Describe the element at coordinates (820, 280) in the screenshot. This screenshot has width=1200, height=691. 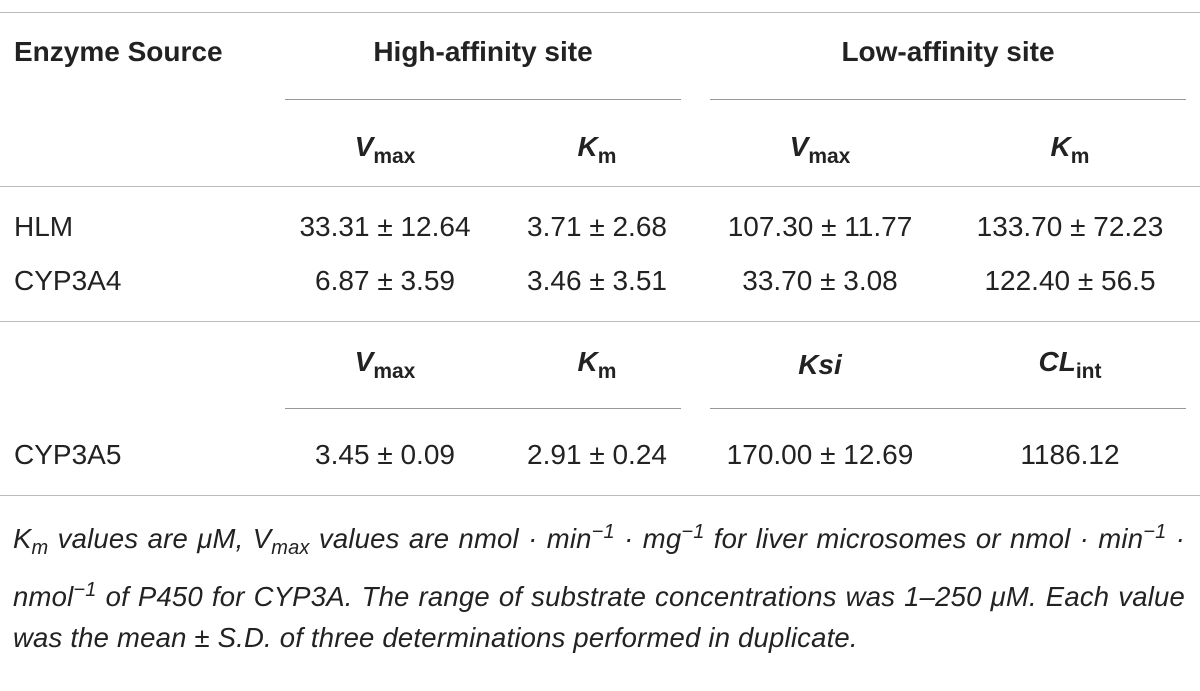
I see `cell-value: 33.70 ± 3.08` at that location.